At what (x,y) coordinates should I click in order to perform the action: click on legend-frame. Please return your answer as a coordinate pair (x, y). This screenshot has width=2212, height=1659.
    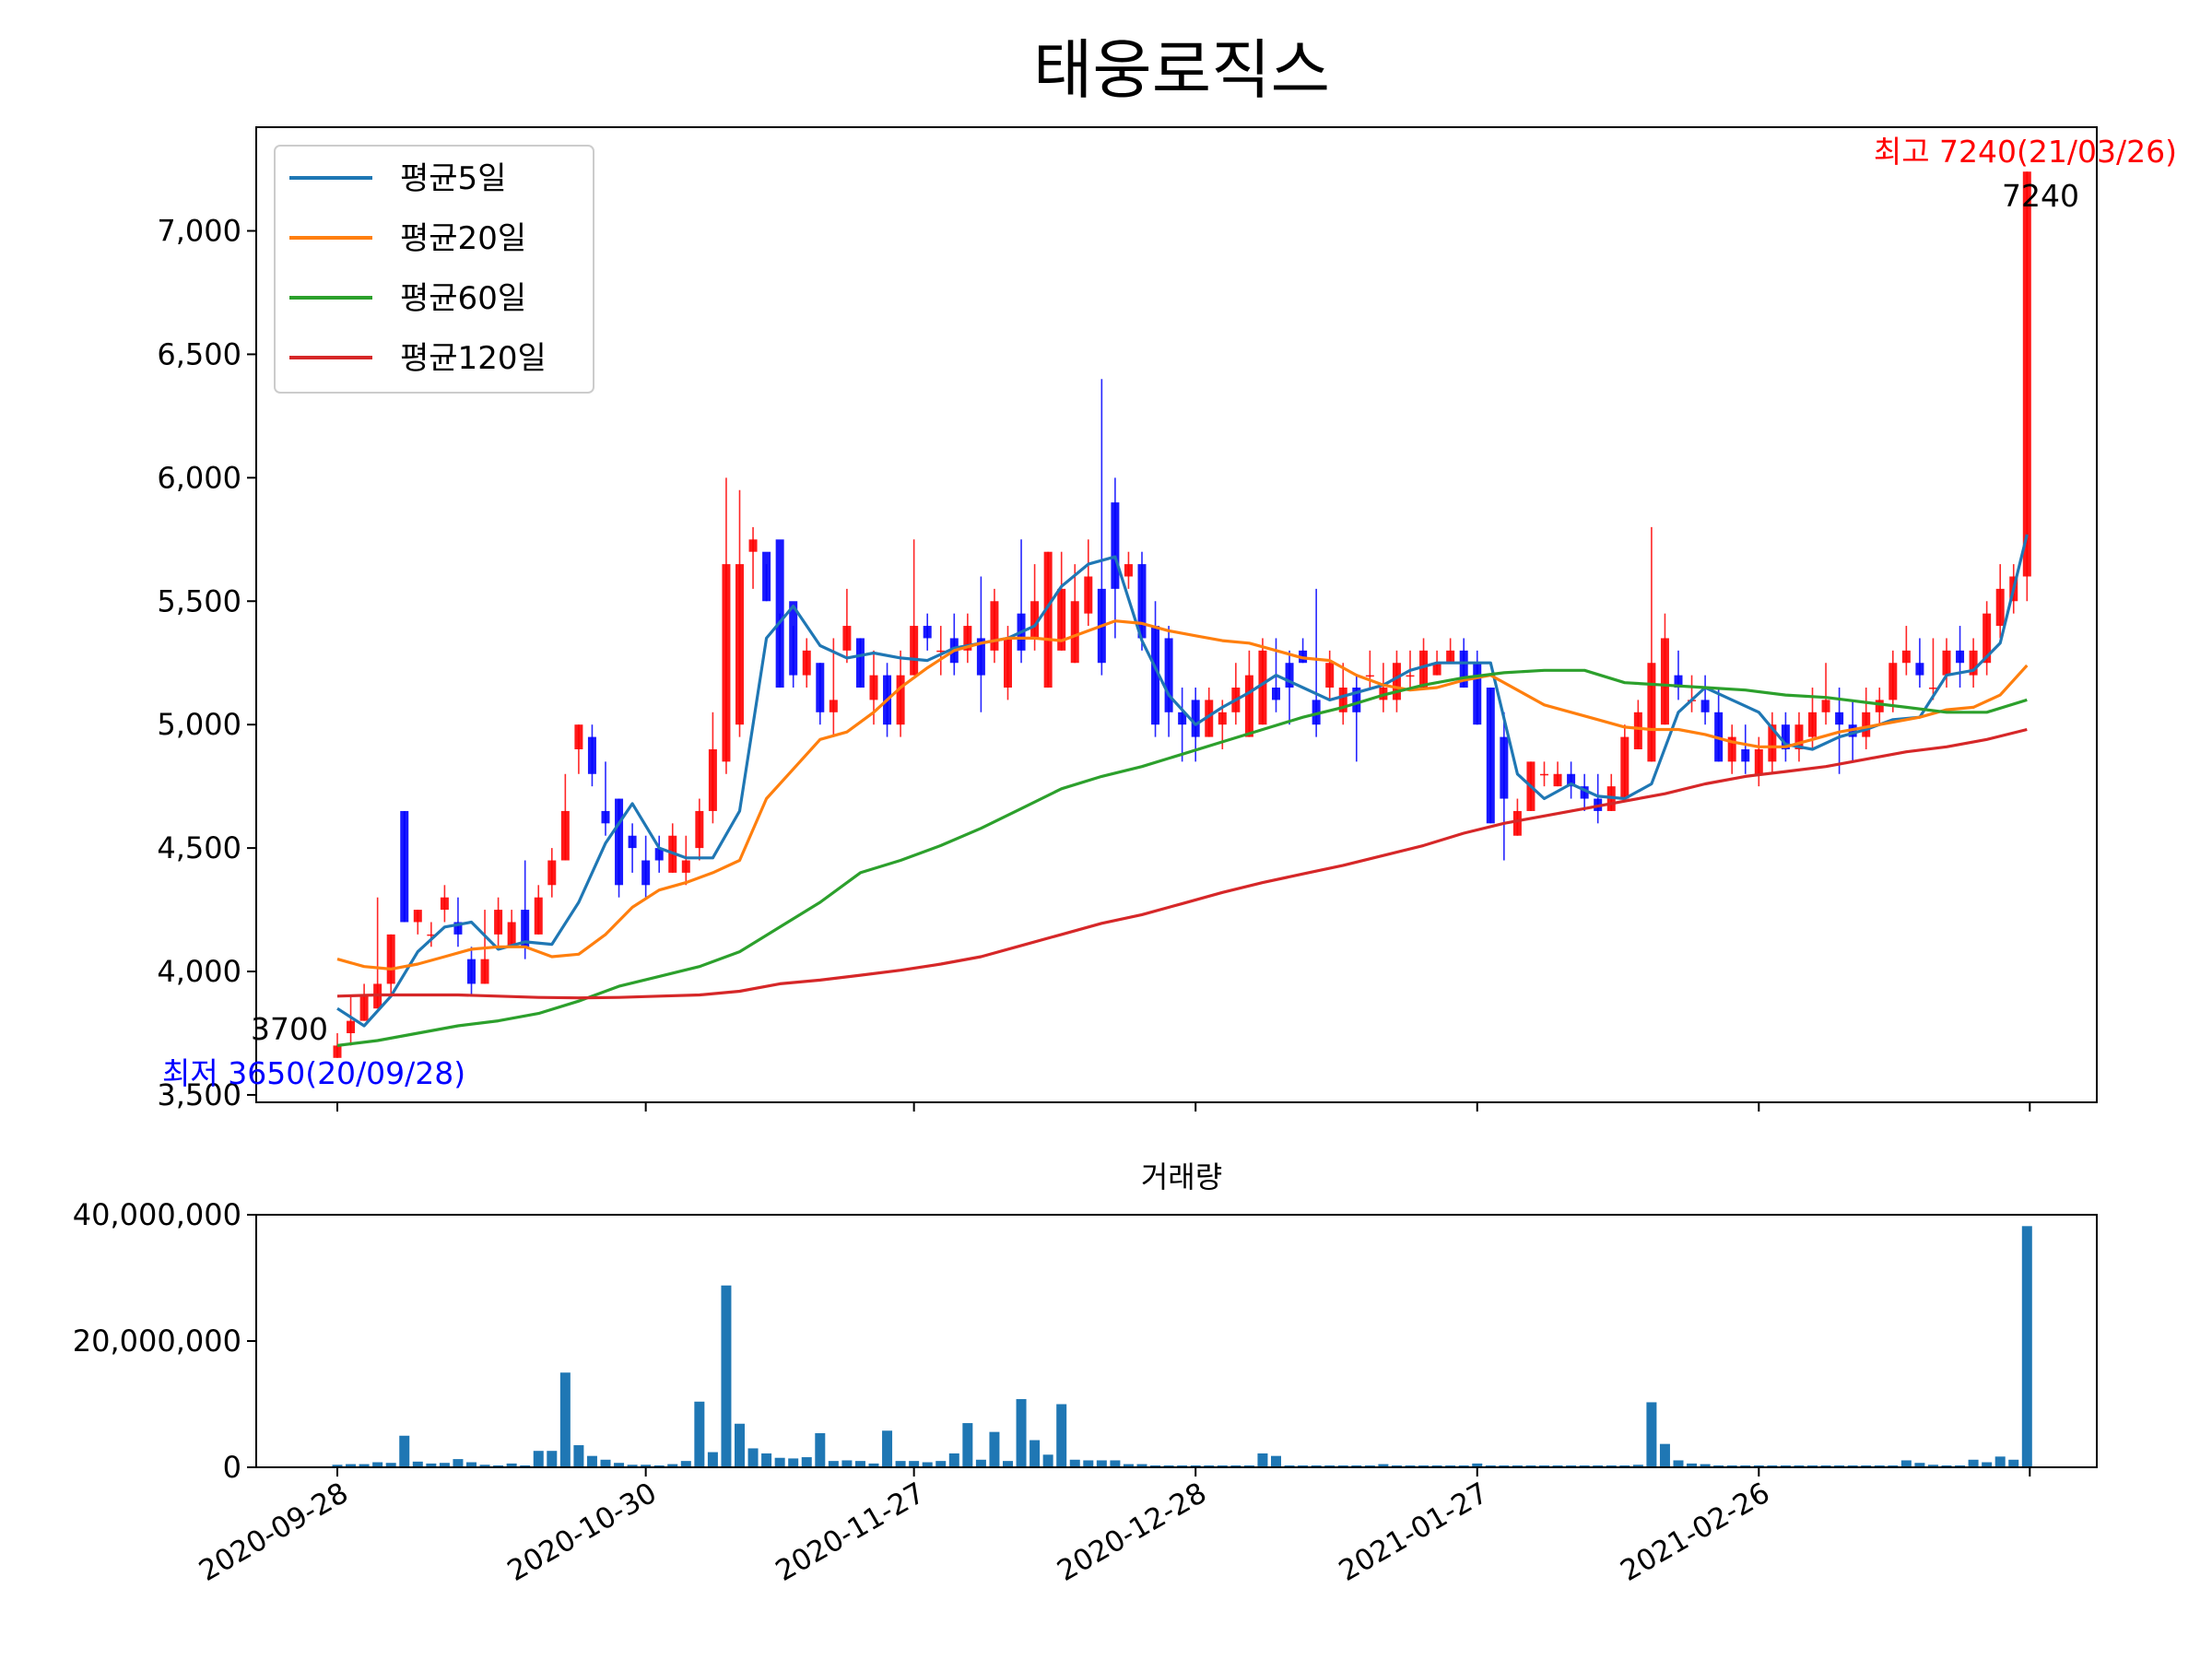
    Looking at the image, I should click on (434, 269).